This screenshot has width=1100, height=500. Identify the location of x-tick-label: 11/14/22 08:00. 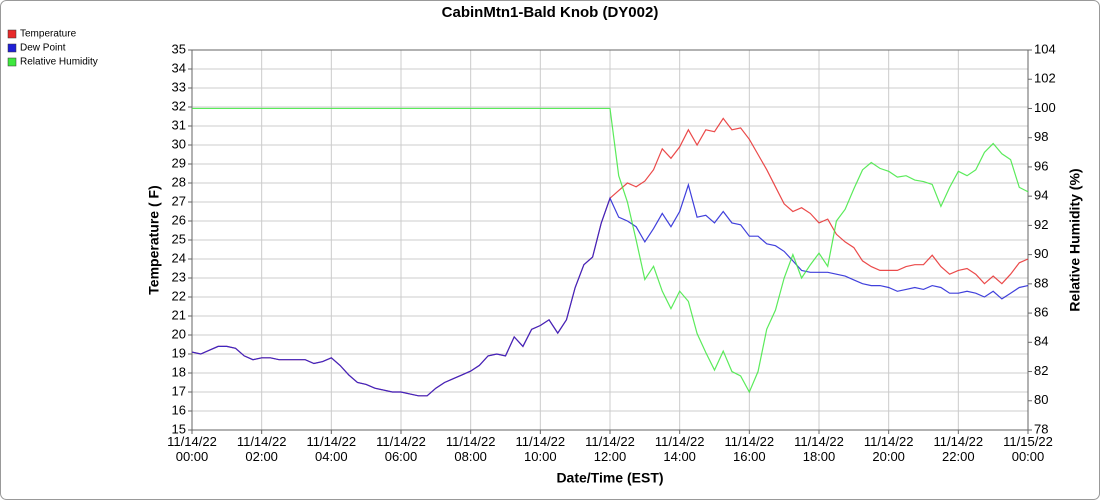
(470, 449).